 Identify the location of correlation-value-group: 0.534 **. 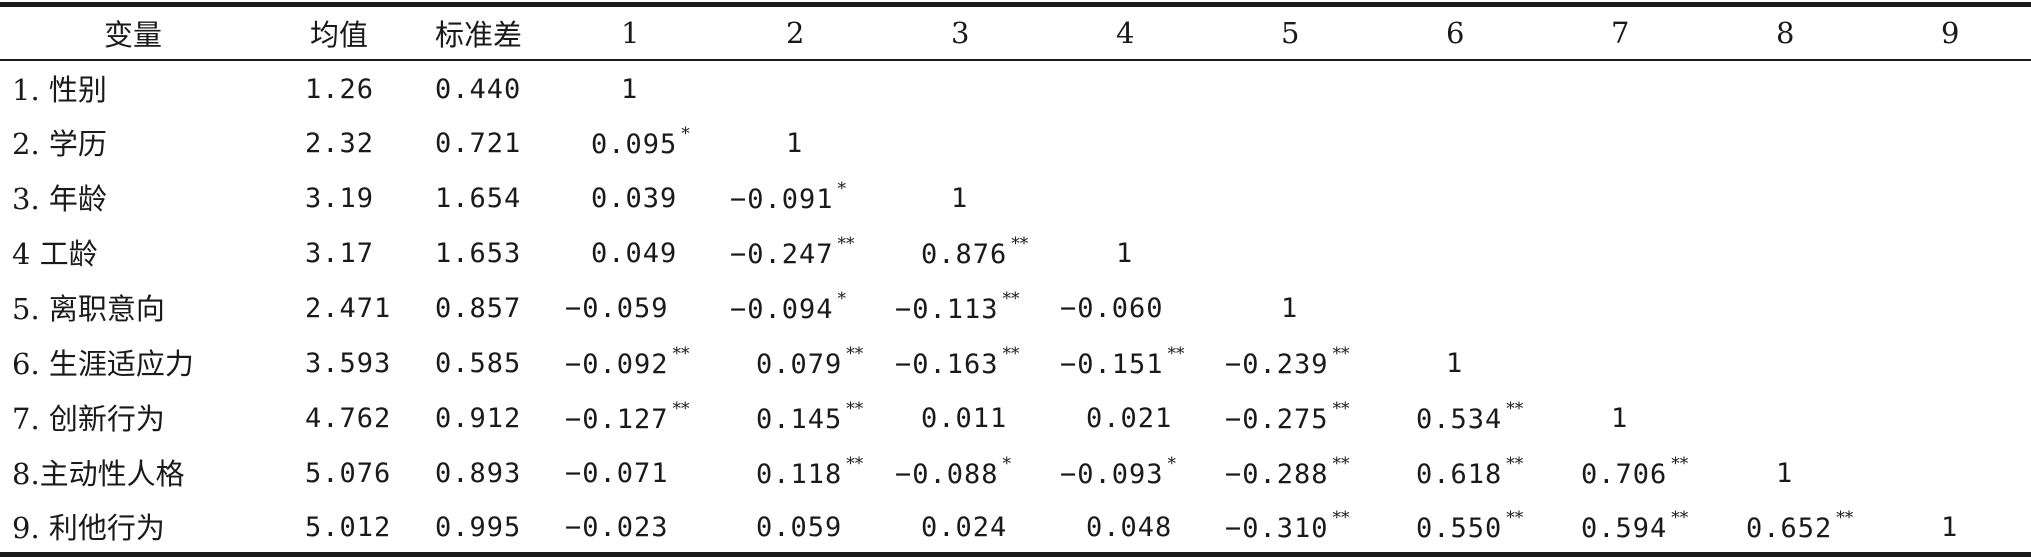
(1469, 417).